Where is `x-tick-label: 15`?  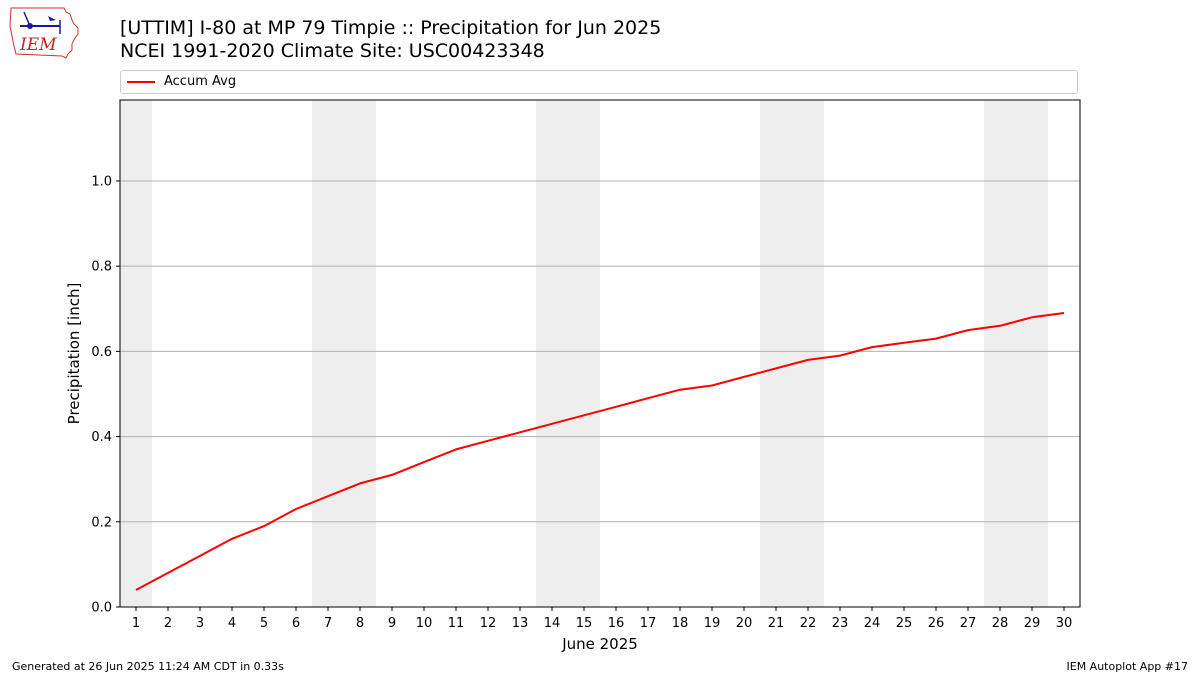
x-tick-label: 15 is located at coordinates (584, 623).